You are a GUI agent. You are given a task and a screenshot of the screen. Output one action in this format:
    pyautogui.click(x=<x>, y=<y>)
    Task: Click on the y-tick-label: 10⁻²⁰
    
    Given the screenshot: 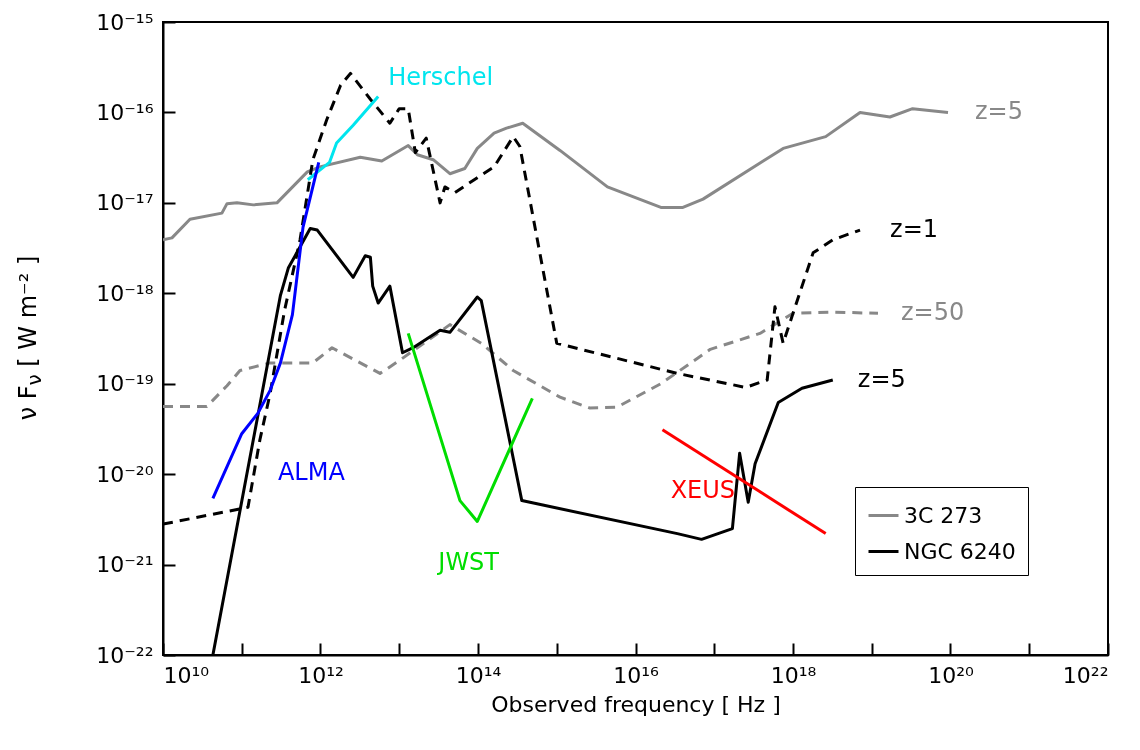 What is the action you would take?
    pyautogui.click(x=125, y=474)
    